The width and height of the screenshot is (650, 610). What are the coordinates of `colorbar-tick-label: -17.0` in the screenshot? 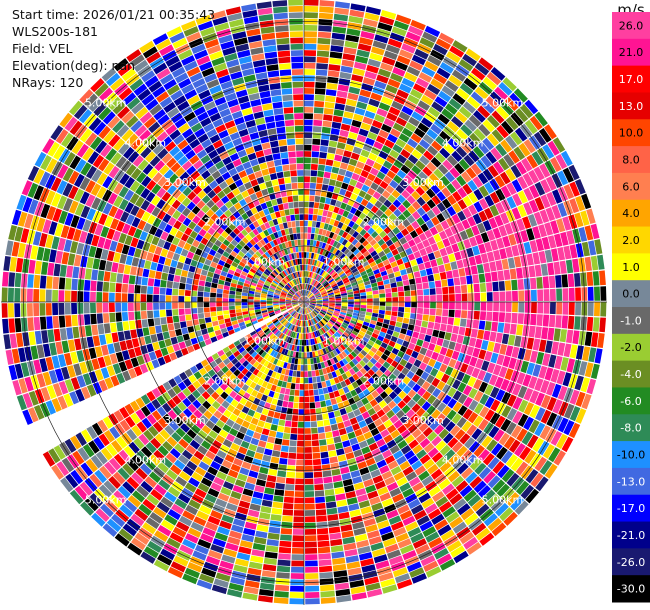 It's located at (631, 508).